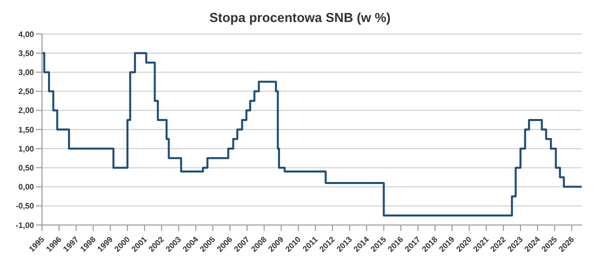  Describe the element at coordinates (26, 111) in the screenshot. I see `y-tick-label: 2,00` at that location.